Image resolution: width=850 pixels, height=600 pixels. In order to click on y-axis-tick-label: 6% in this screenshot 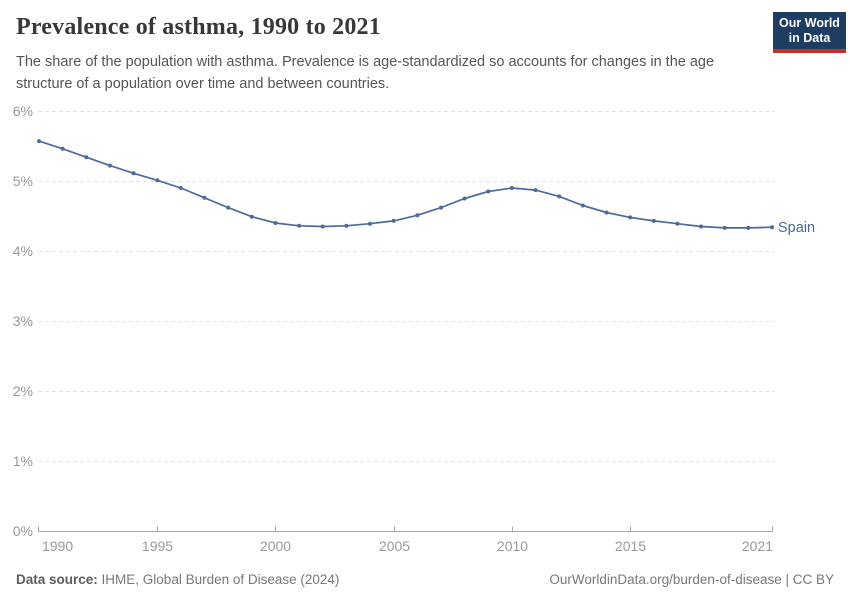, I will do `click(23, 111)`.